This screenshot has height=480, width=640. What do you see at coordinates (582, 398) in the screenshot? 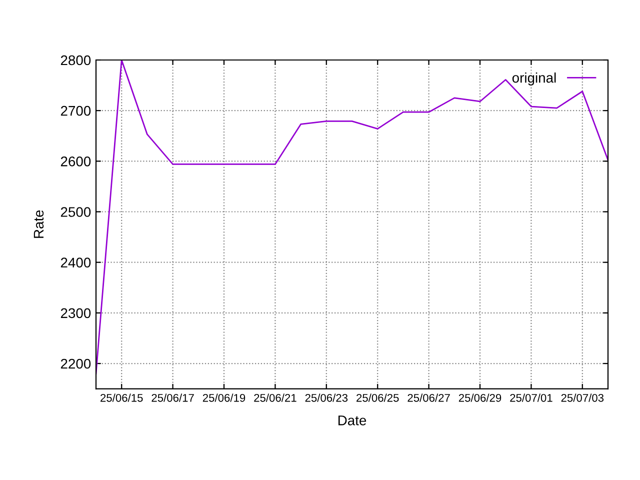
I see `x-tick-label: 25/07/03` at bounding box center [582, 398].